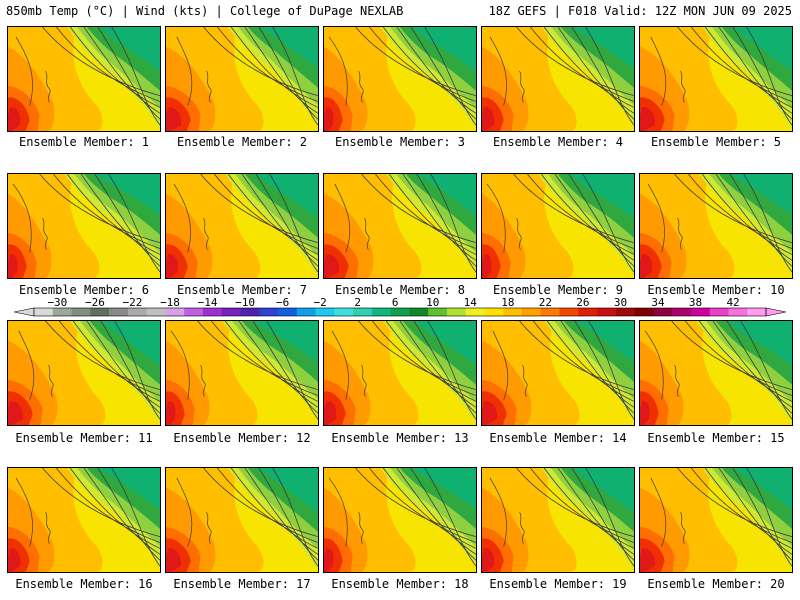 This screenshot has width=800, height=600. I want to click on ensemble-member-label: Ensemble Member: 18, so click(400, 584).